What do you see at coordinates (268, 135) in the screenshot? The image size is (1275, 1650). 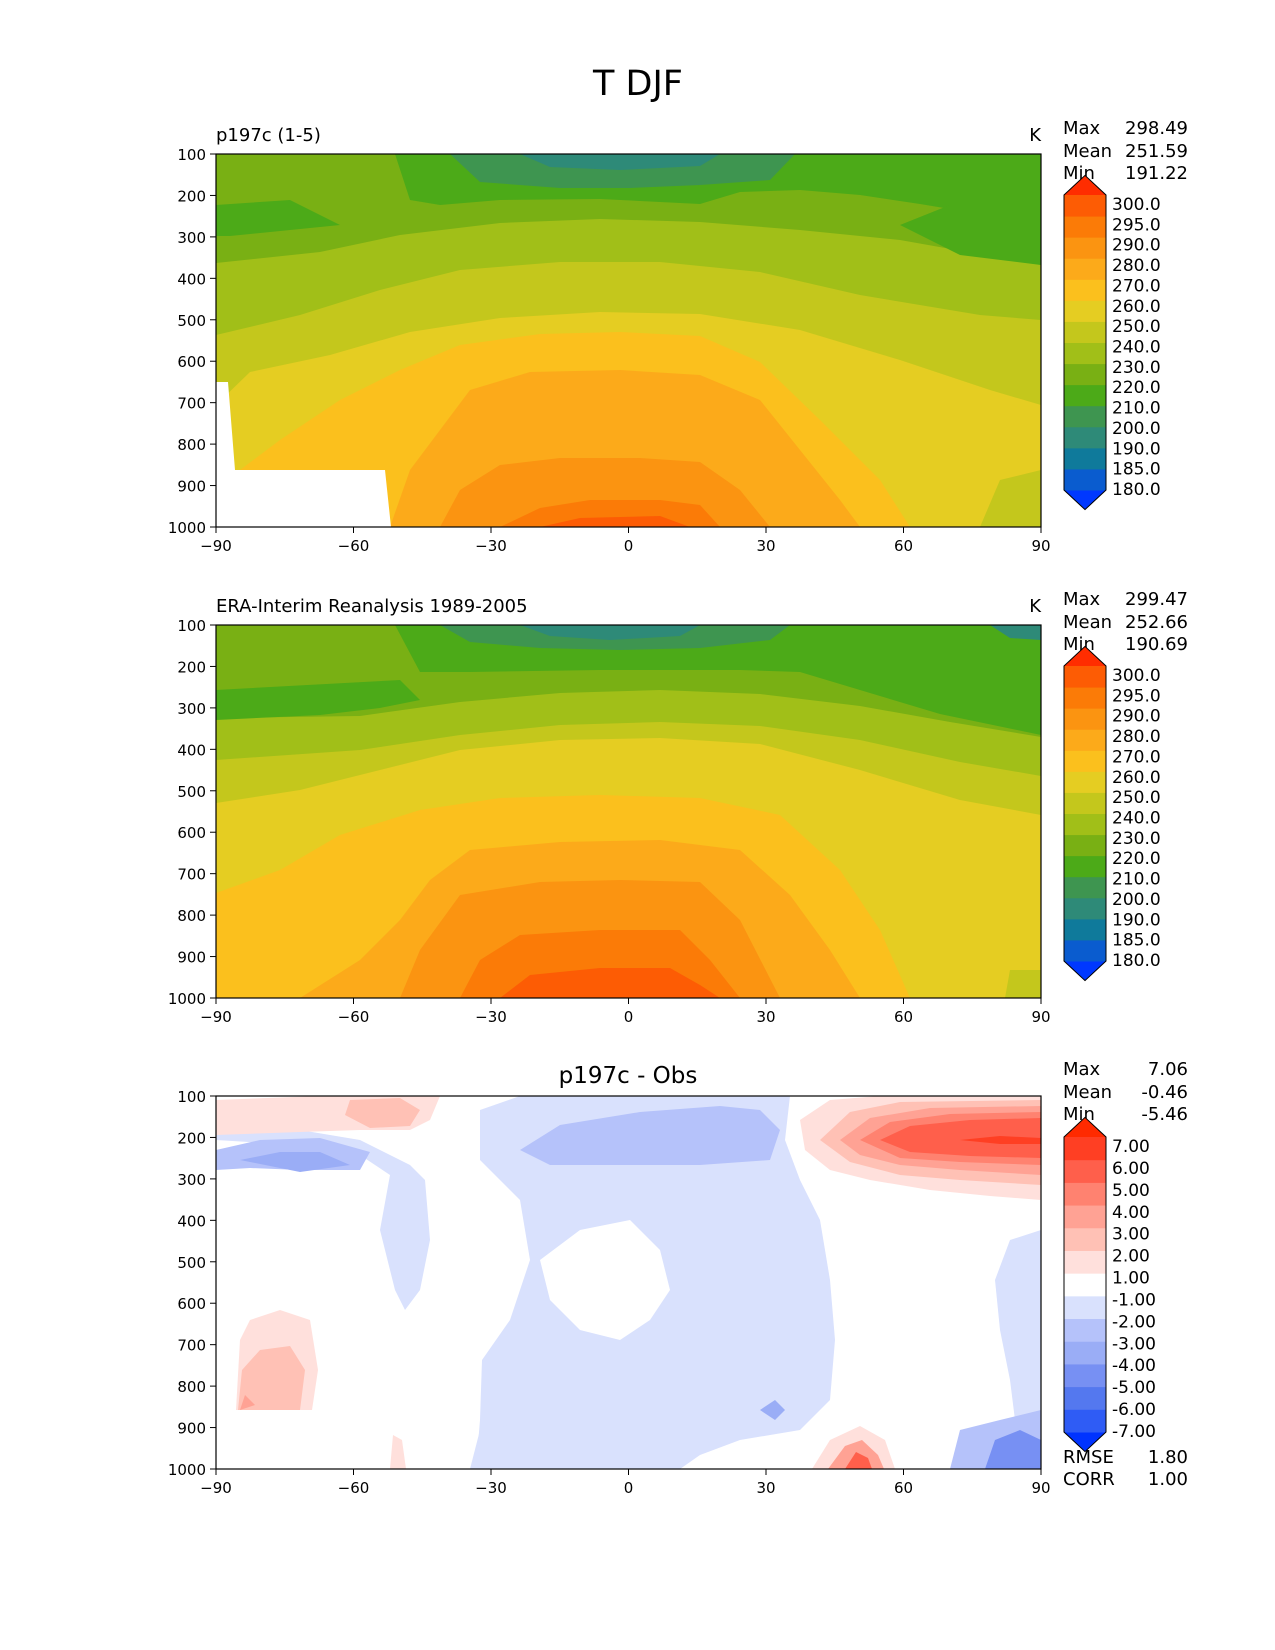 I see `panel-title-model: p197c (1-5)` at bounding box center [268, 135].